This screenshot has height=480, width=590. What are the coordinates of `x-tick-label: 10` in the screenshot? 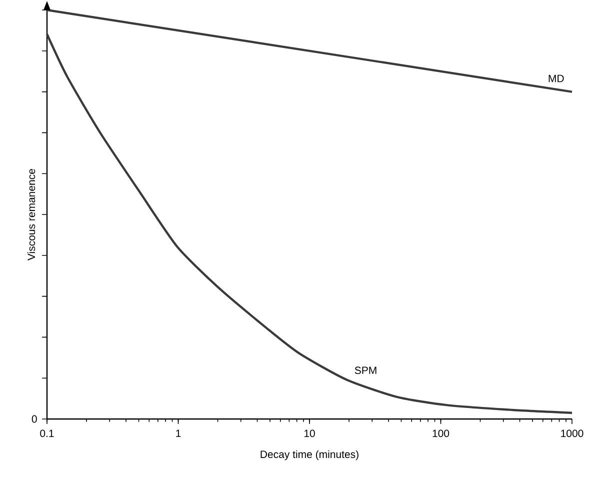 It's located at (309, 434).